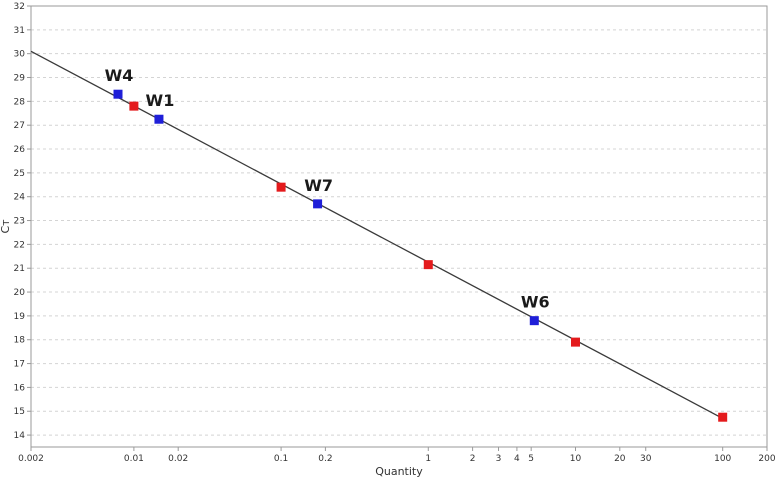 This screenshot has height=480, width=777. I want to click on y-tick-label: 20, so click(20, 293).